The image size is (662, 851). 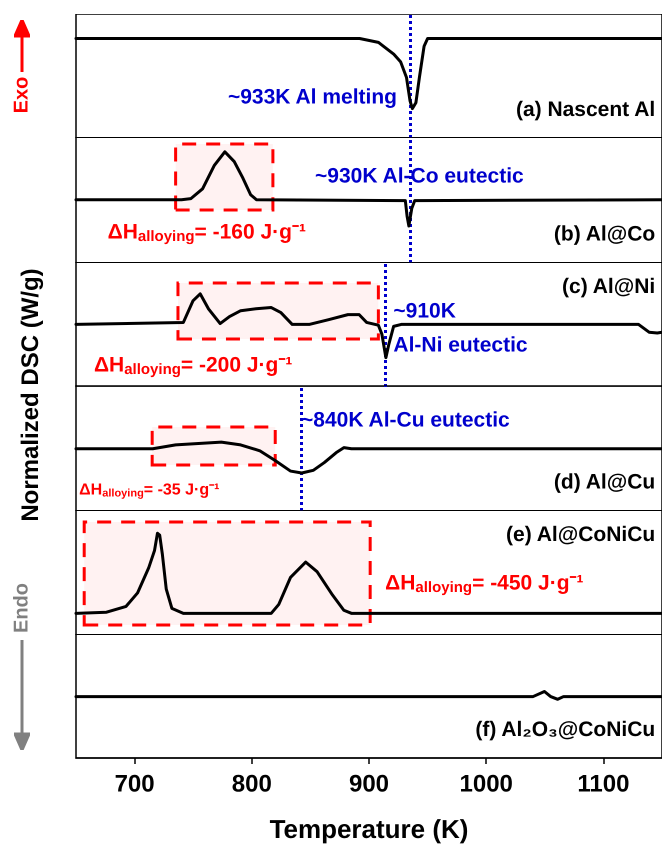 What do you see at coordinates (603, 784) in the screenshot?
I see `x-tick-label: 1100` at bounding box center [603, 784].